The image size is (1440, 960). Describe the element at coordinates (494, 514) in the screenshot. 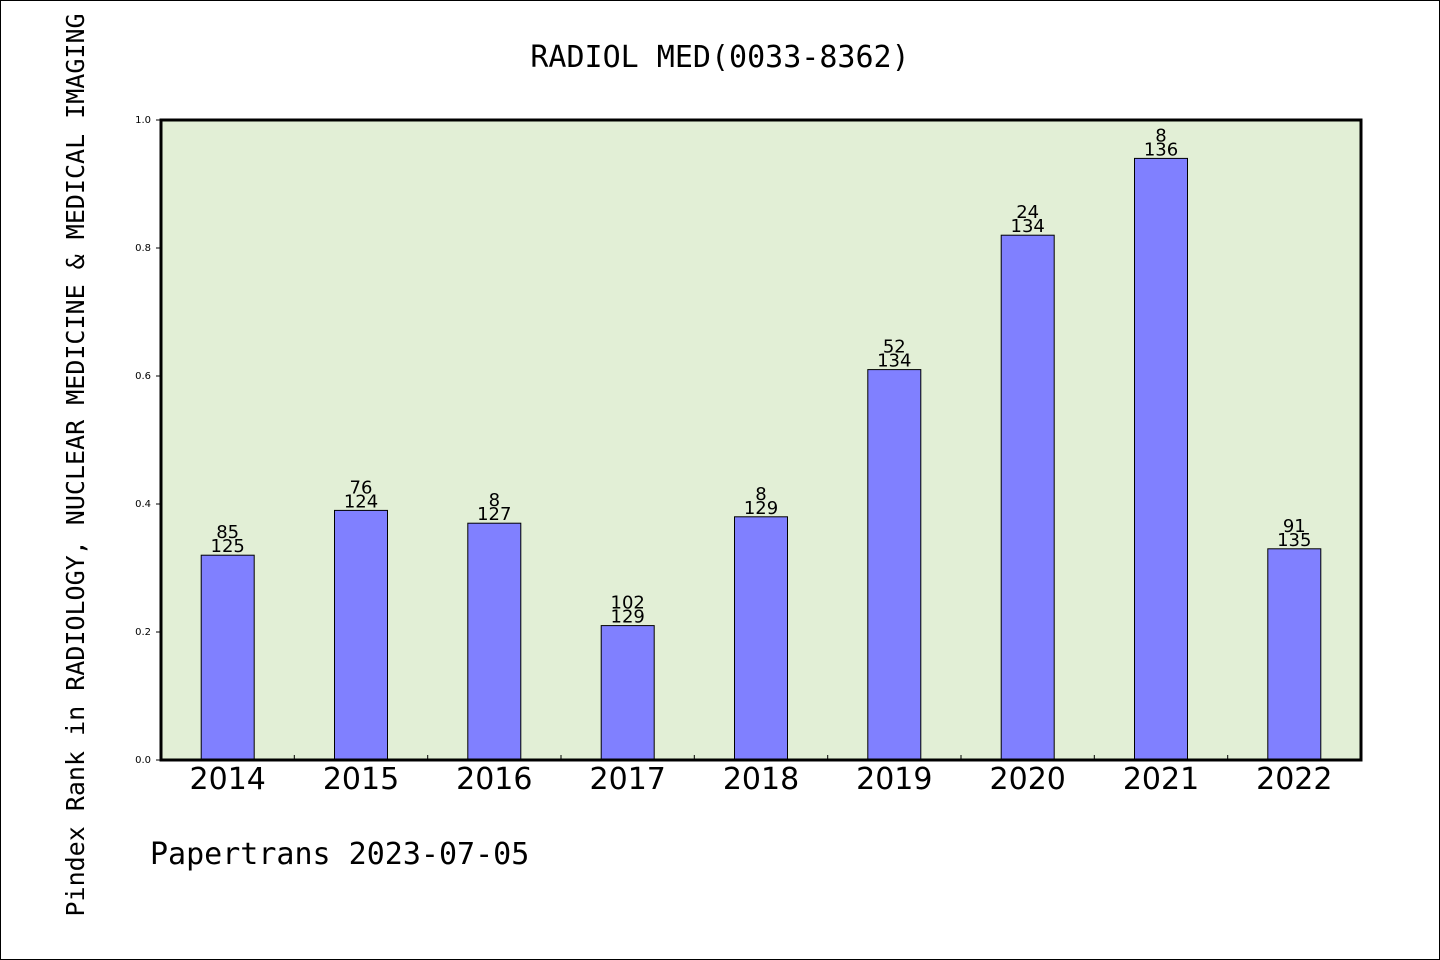

I see `bar-total-label: 127` at that location.